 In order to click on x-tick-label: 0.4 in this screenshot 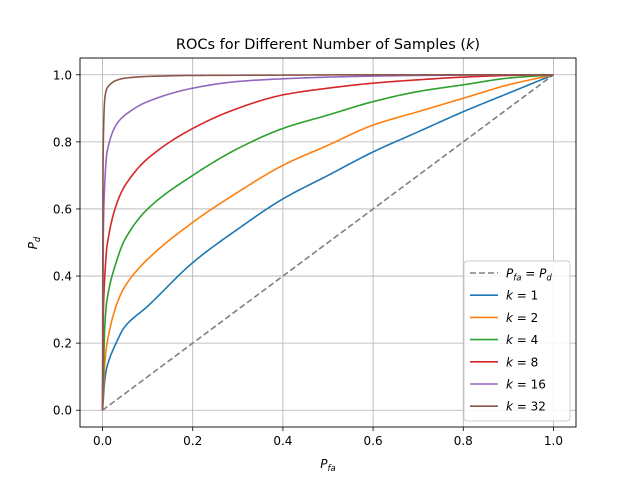, I will do `click(282, 441)`.